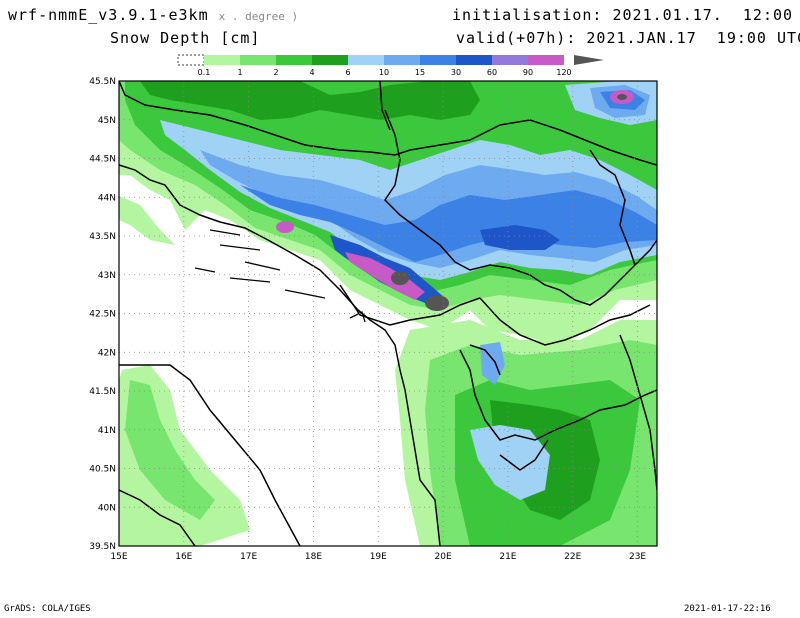  Describe the element at coordinates (118, 557) in the screenshot. I see `lon-label: 15E` at that location.